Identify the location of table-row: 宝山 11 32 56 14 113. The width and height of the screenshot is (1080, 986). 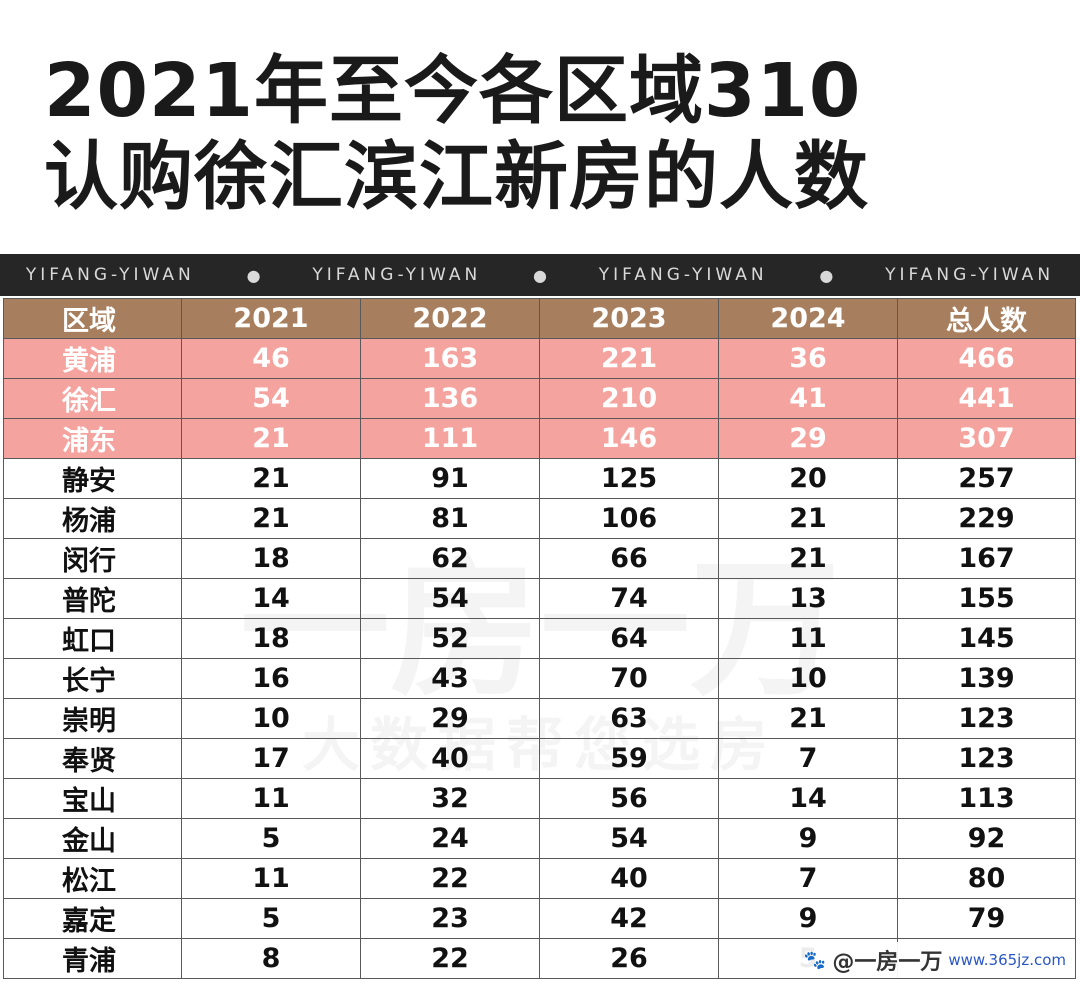
(539, 798).